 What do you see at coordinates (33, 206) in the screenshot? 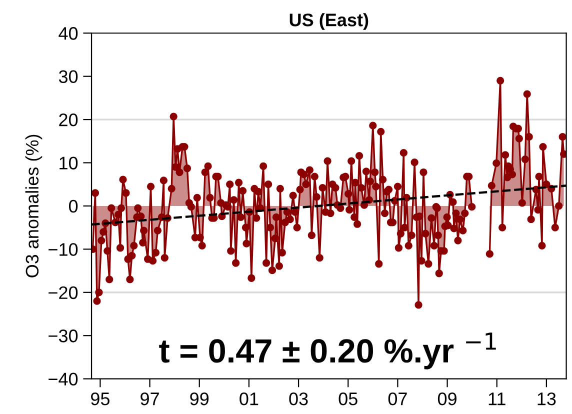
I see `y-axis-title: O3 anomalies (%)` at bounding box center [33, 206].